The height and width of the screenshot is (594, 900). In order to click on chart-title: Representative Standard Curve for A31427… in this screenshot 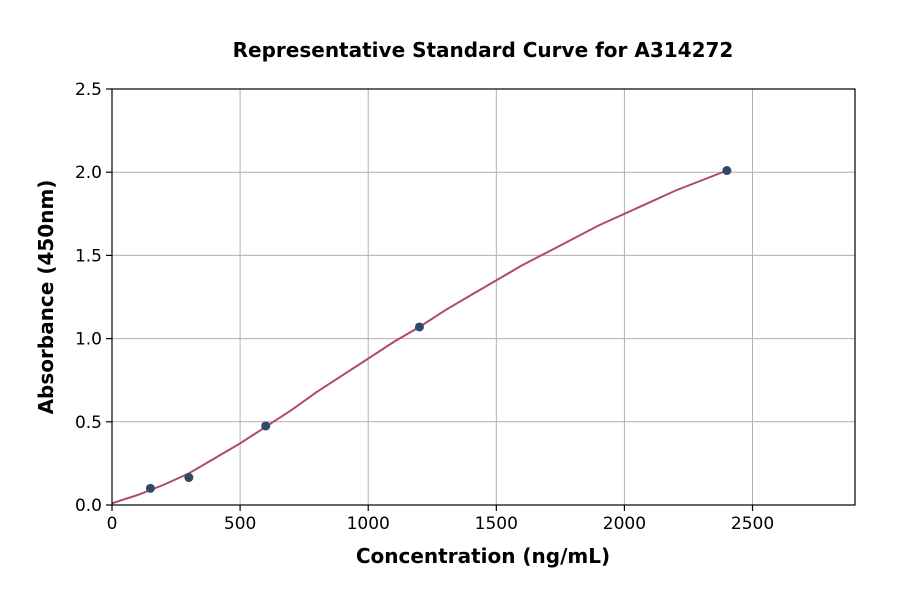, I will do `click(483, 50)`.